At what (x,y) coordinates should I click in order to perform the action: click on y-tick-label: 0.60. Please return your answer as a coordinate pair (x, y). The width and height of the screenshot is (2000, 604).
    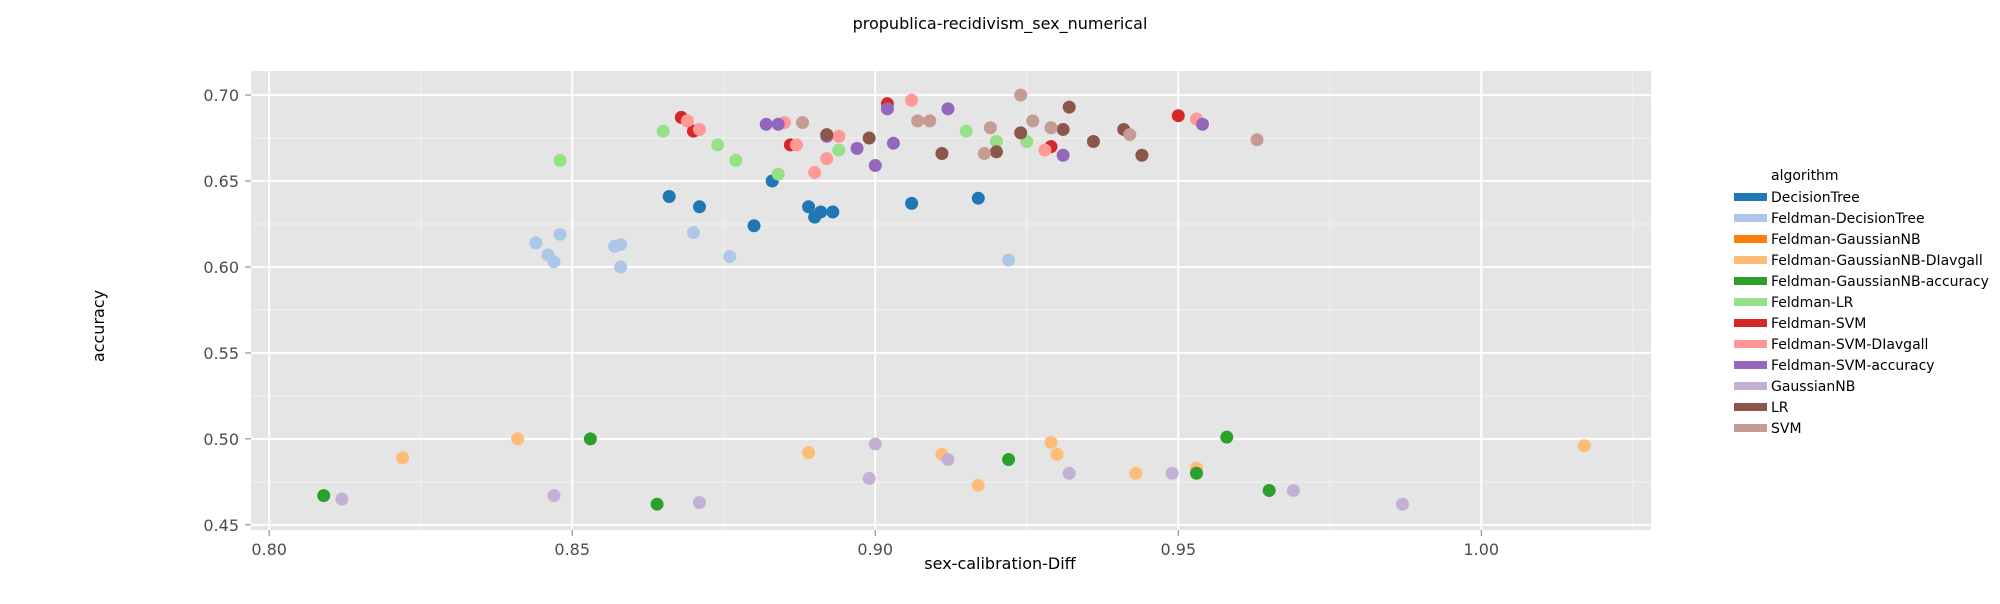
    Looking at the image, I should click on (221, 267).